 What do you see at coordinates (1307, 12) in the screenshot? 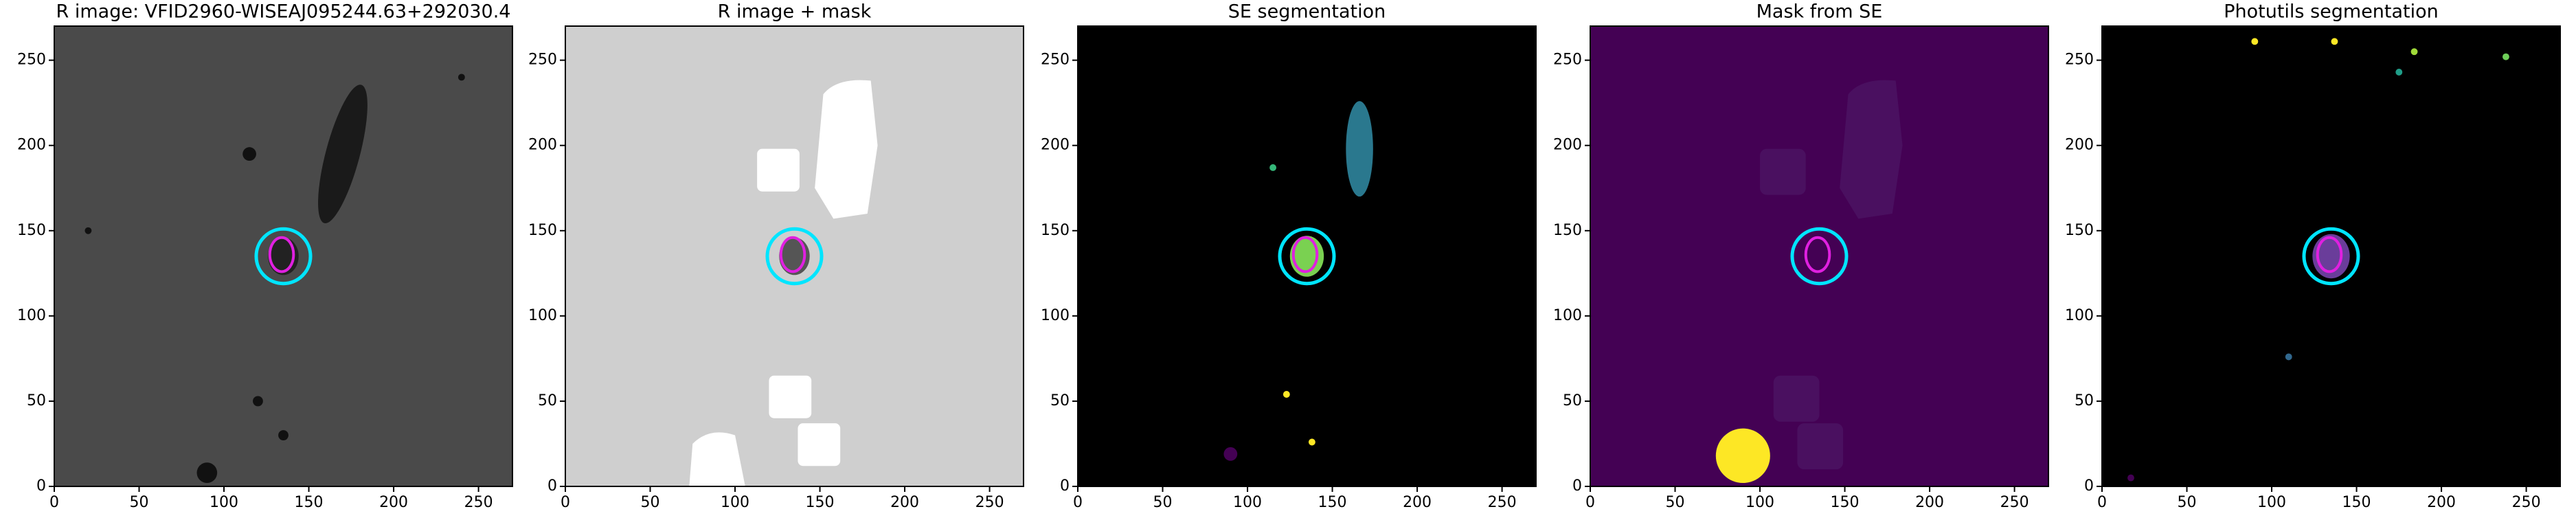
I see `panel-title: SE segmentation` at bounding box center [1307, 12].